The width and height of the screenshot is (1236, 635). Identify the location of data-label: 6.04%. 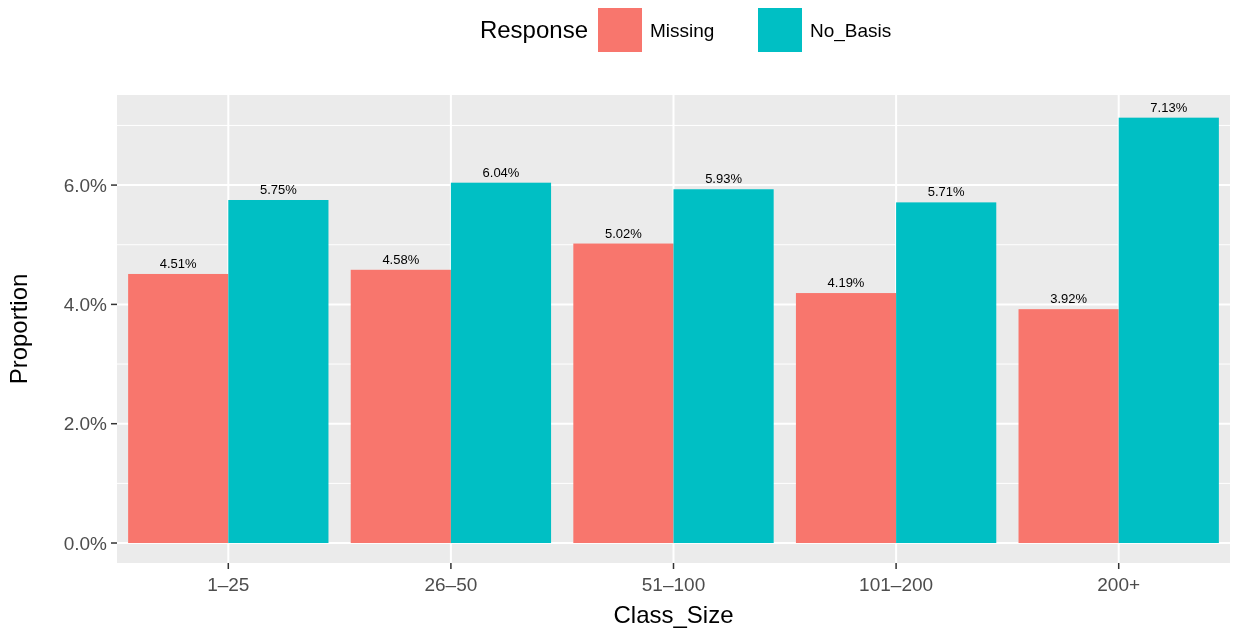
(501, 172).